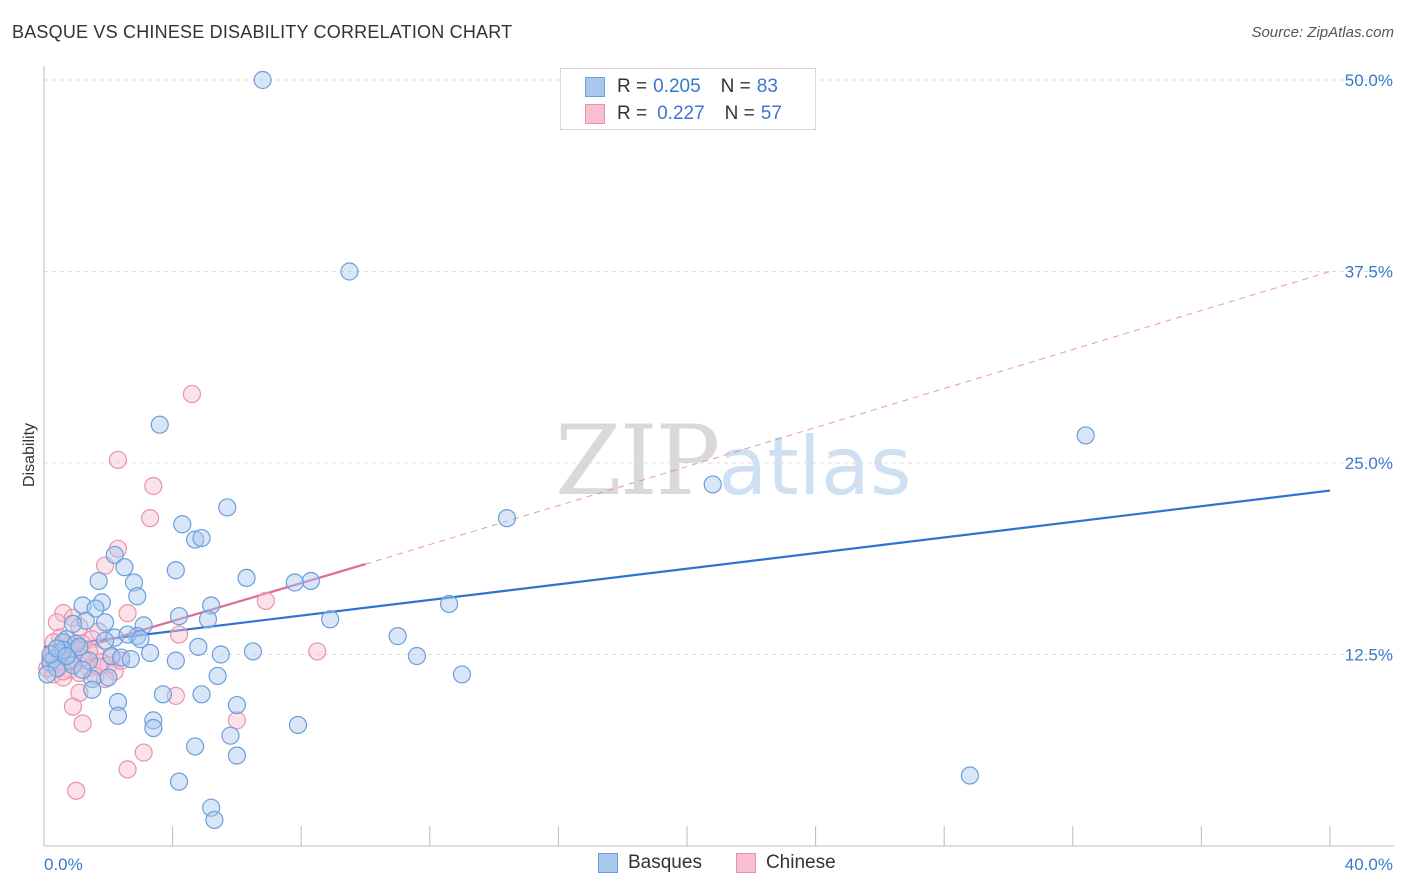 This screenshot has height=892, width=1406. What do you see at coordinates (734, 863) in the screenshot?
I see `series-legend: Basques Chinese` at bounding box center [734, 863].